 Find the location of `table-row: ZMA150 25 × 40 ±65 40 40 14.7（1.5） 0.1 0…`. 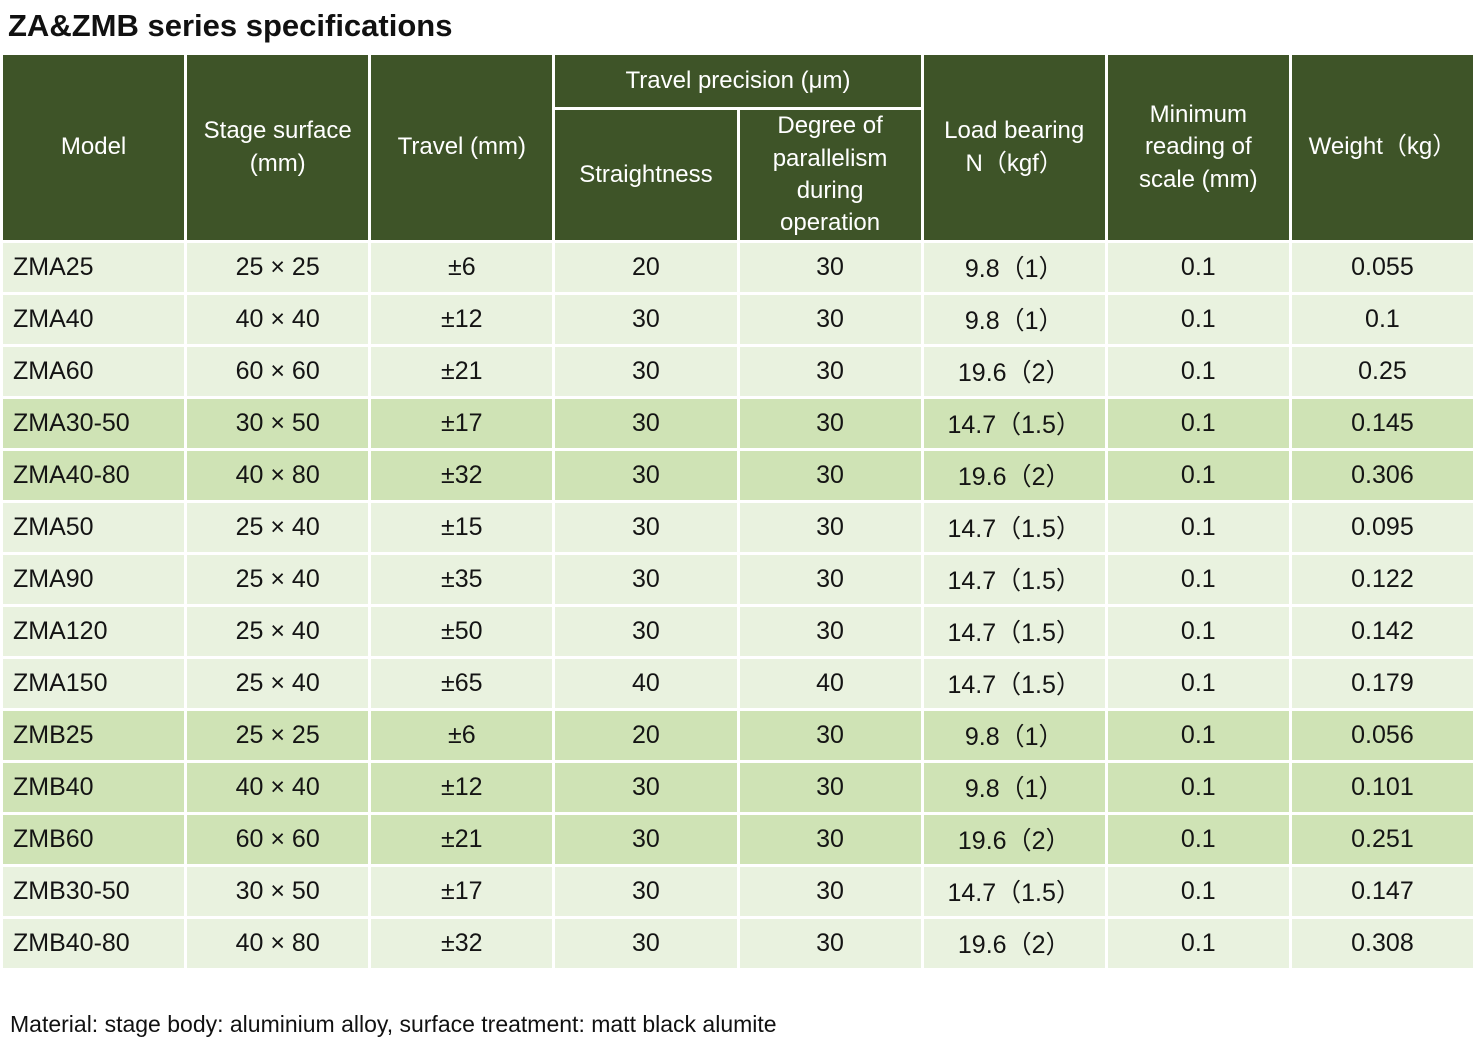

table-row: ZMA150 25 × 40 ±65 40 40 14.7（1.5） 0.1 0… is located at coordinates (738, 683).